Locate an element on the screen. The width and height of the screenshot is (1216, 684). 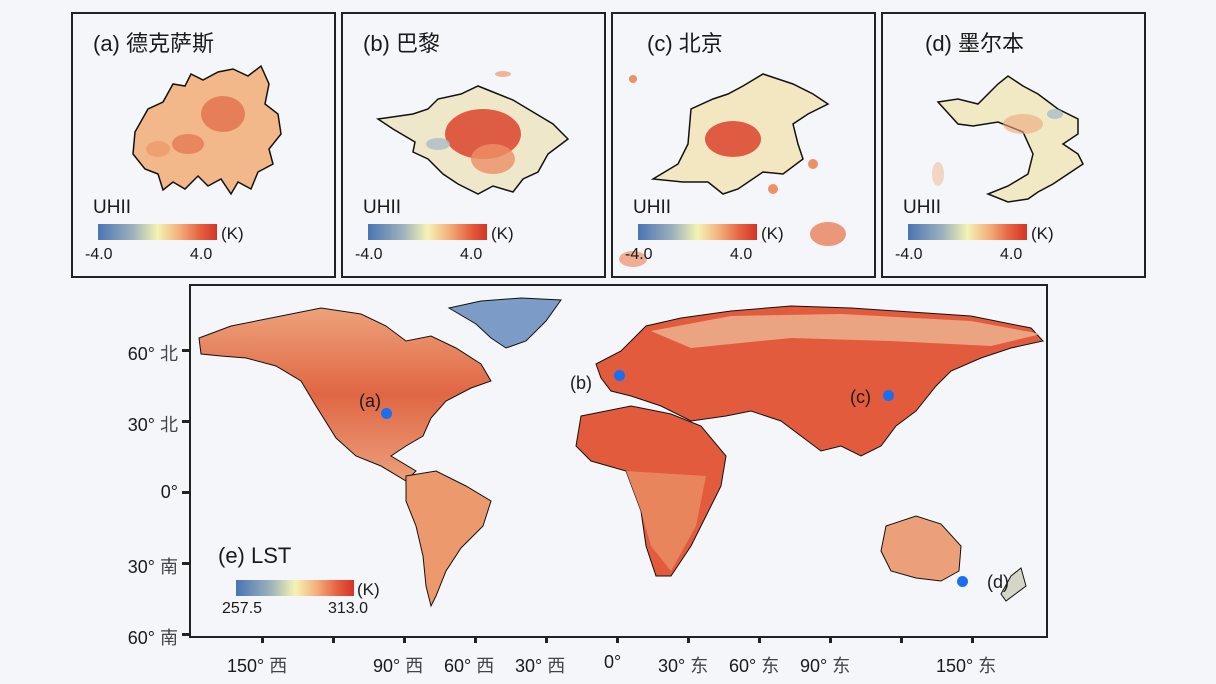
y-label-30n: 30° 北 is located at coordinates (152, 425).